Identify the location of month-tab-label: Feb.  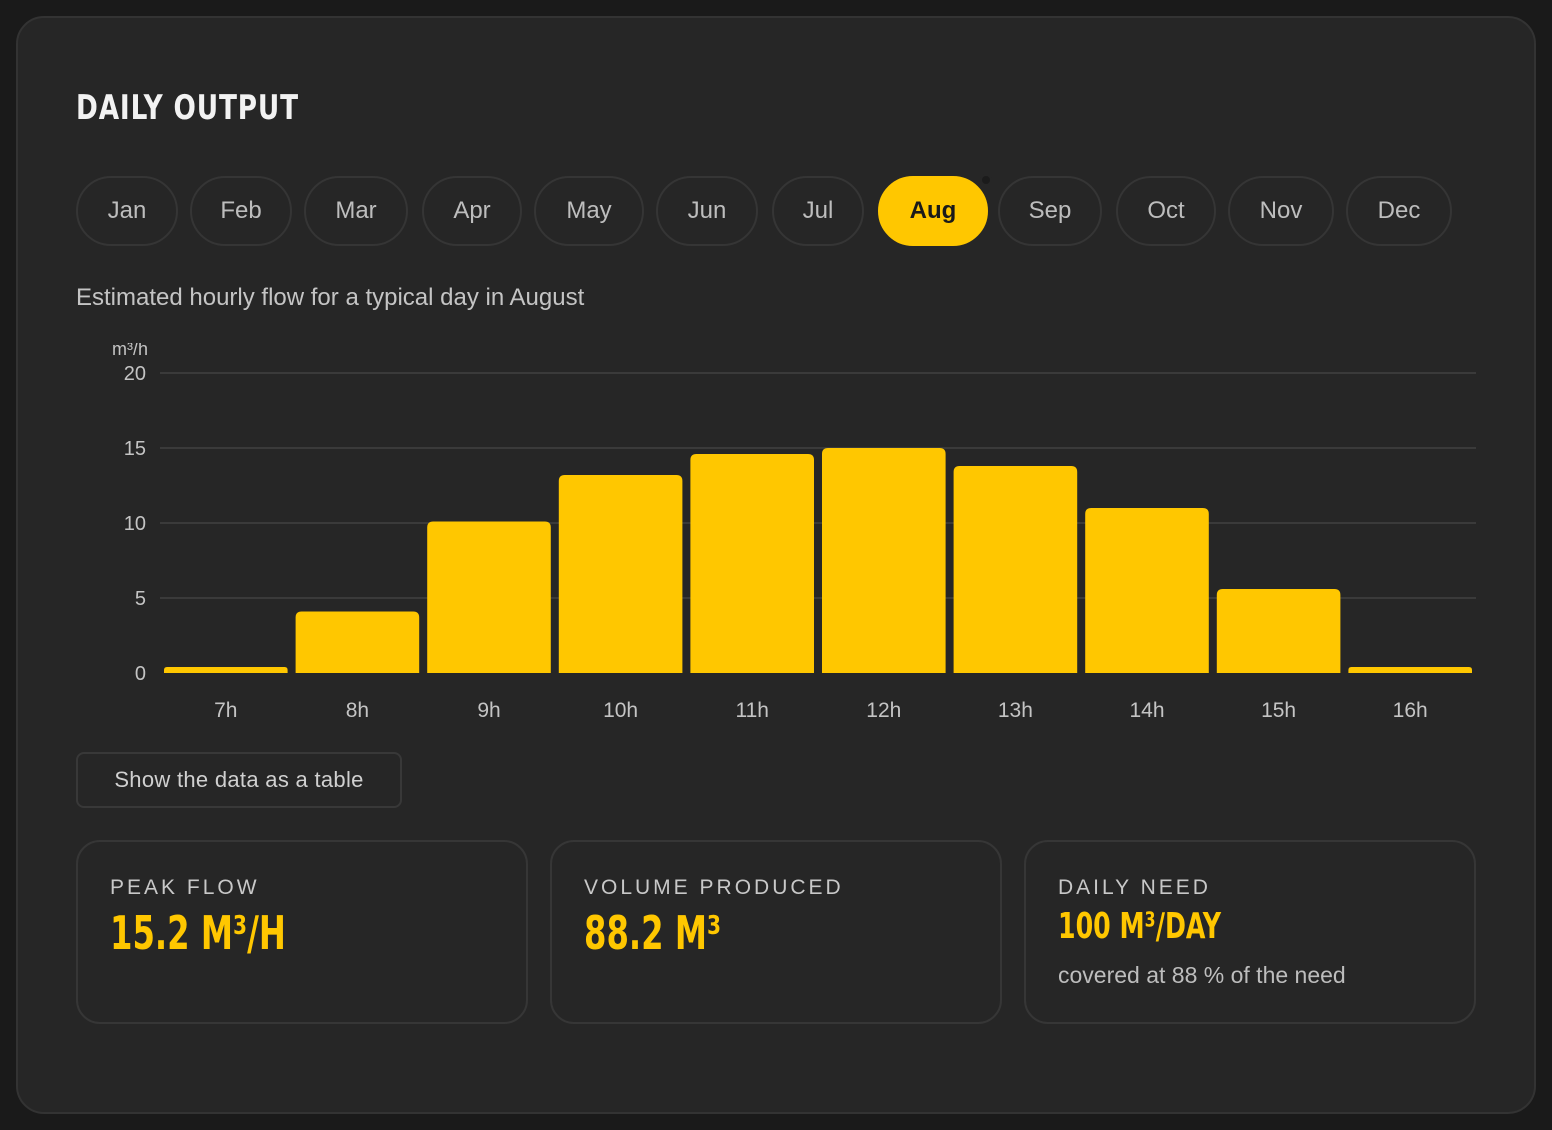
(241, 210).